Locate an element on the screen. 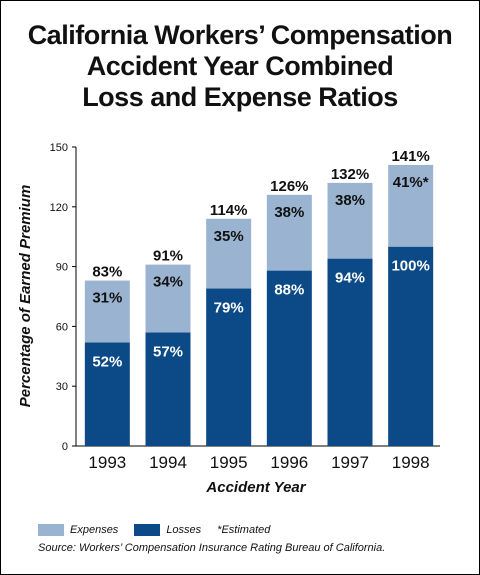 This screenshot has height=575, width=480. bar-losses-1995 is located at coordinates (229, 367).